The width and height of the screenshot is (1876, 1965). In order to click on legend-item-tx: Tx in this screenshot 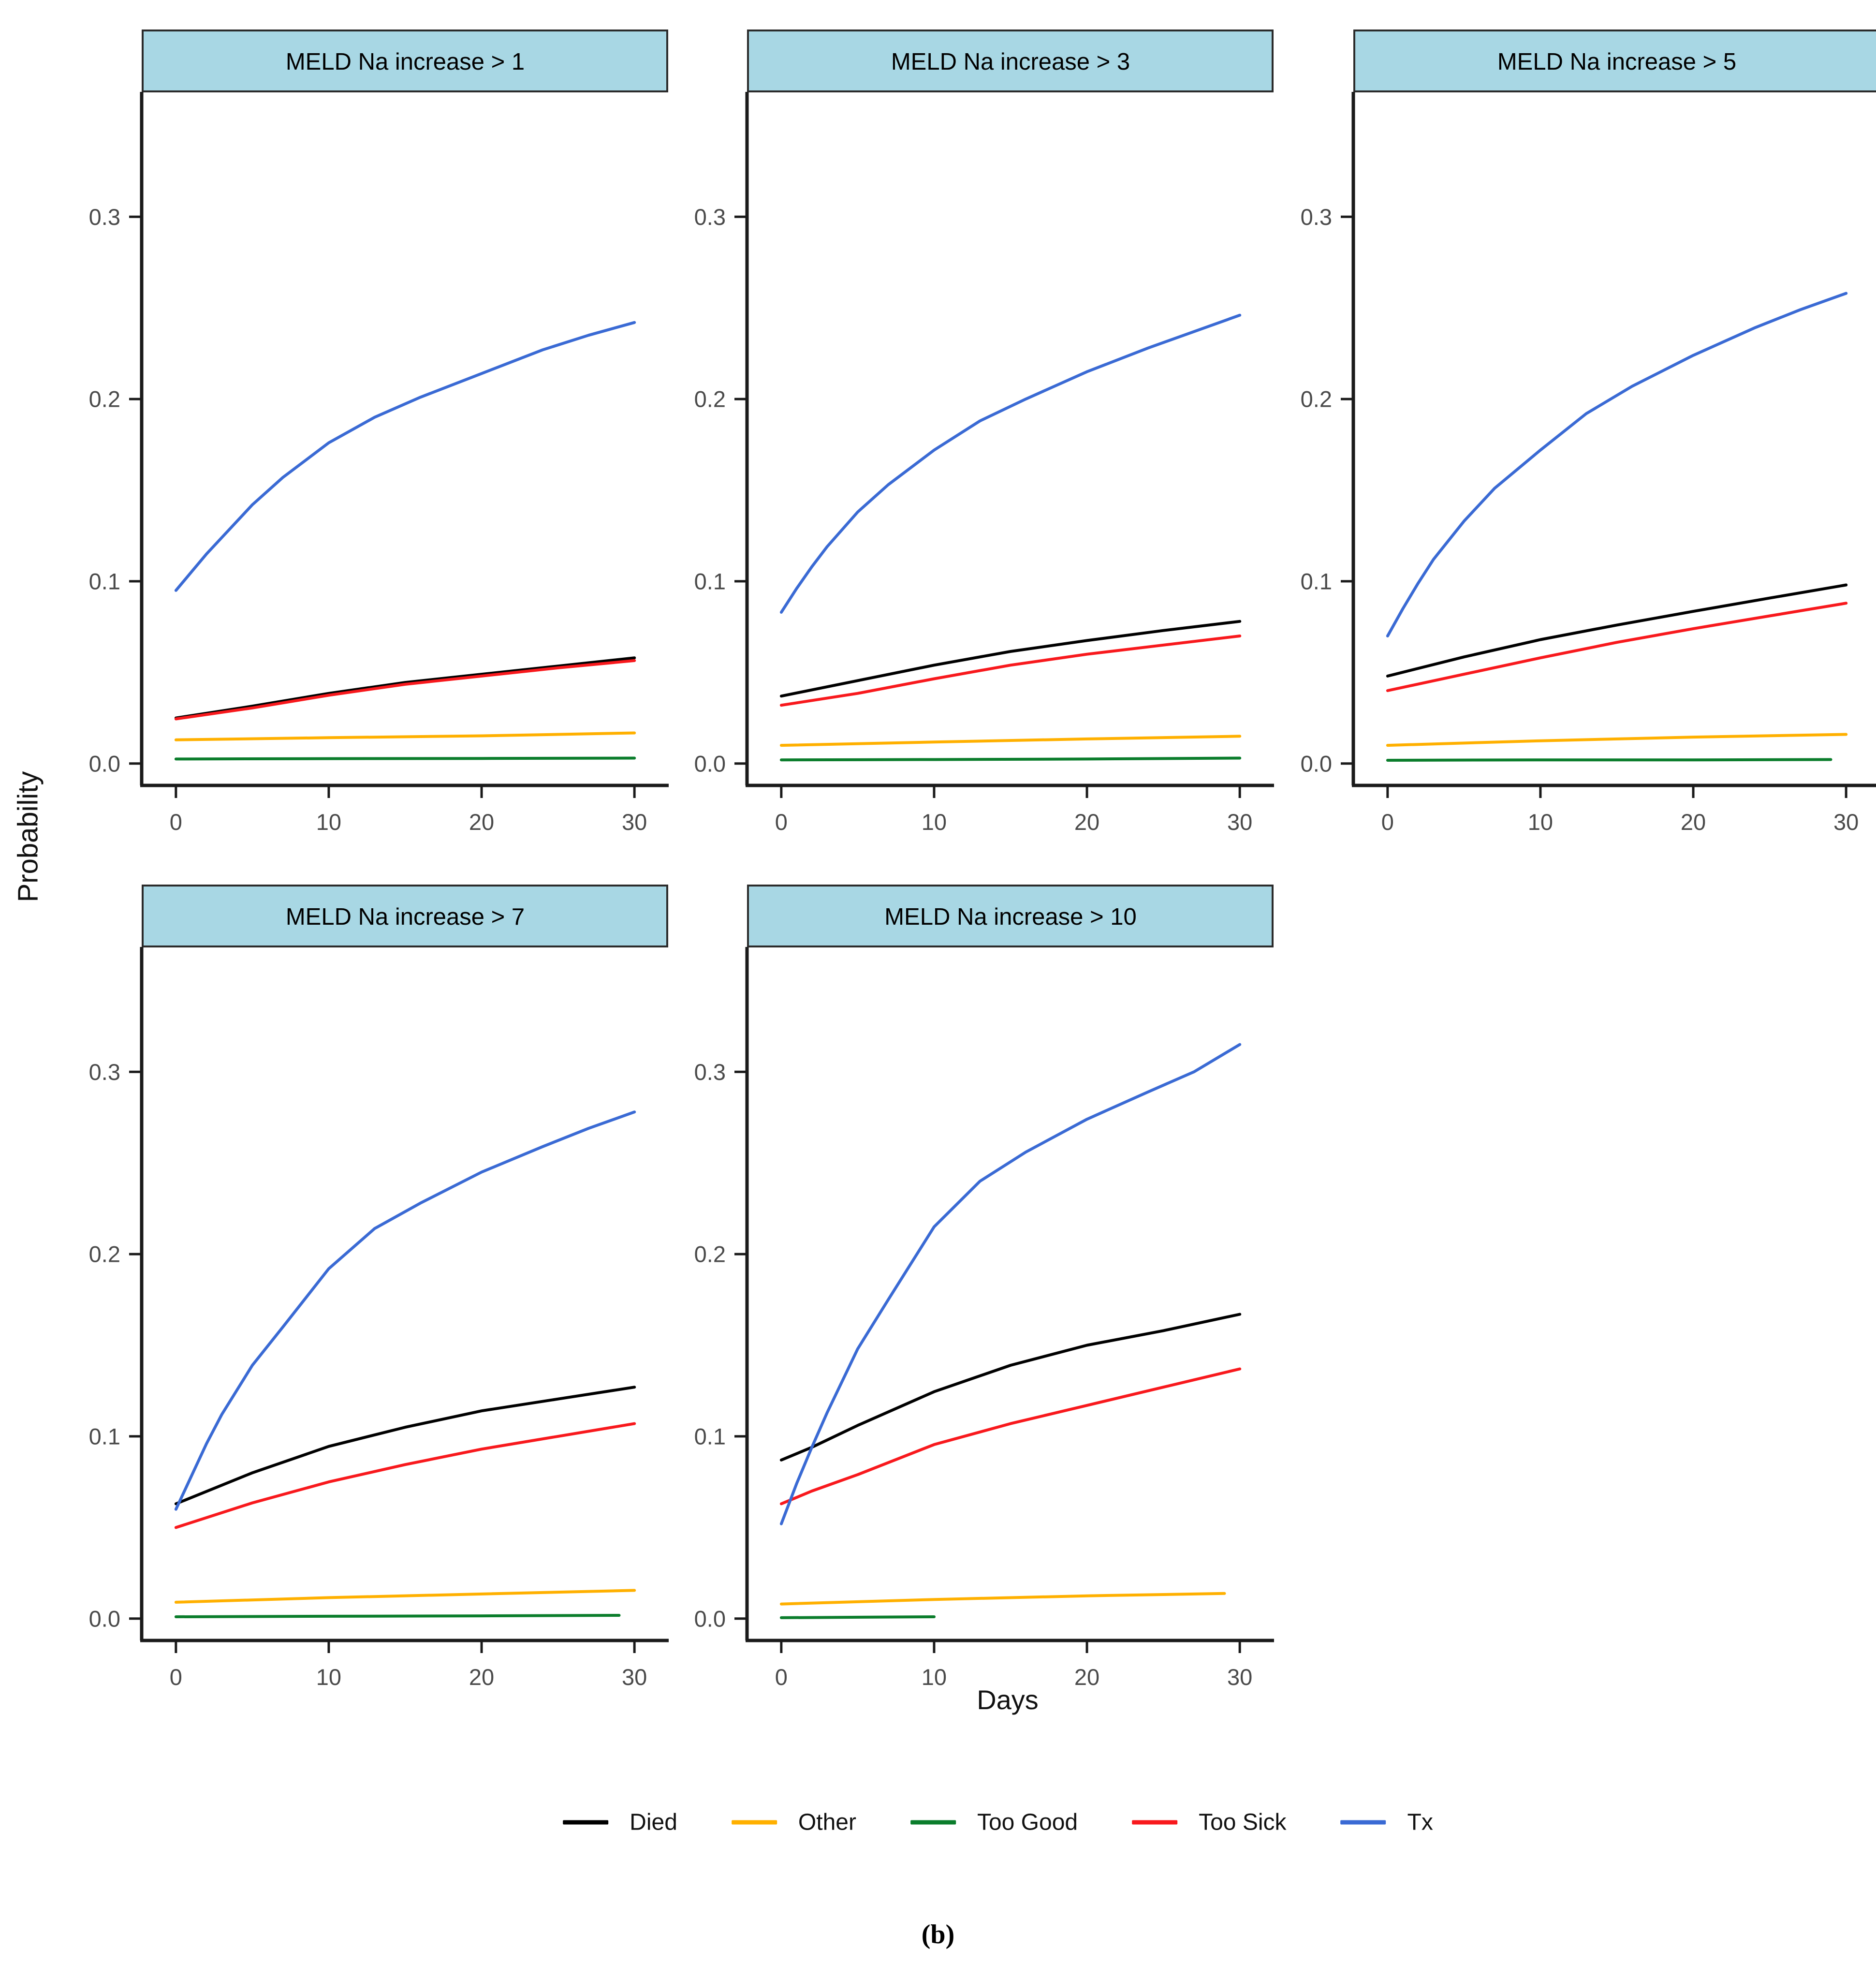, I will do `click(1386, 1823)`.